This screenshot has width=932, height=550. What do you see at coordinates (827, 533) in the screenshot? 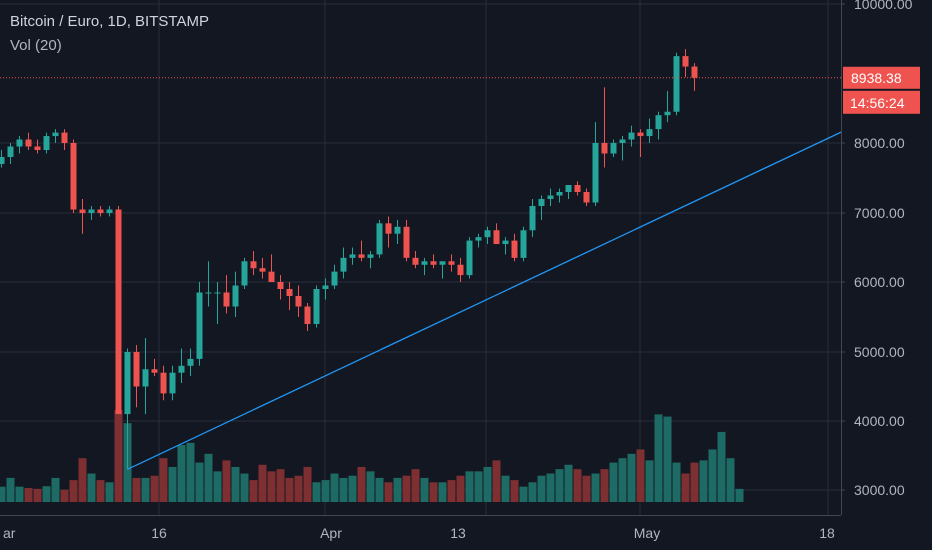
I see `time-tick-label: 18` at bounding box center [827, 533].